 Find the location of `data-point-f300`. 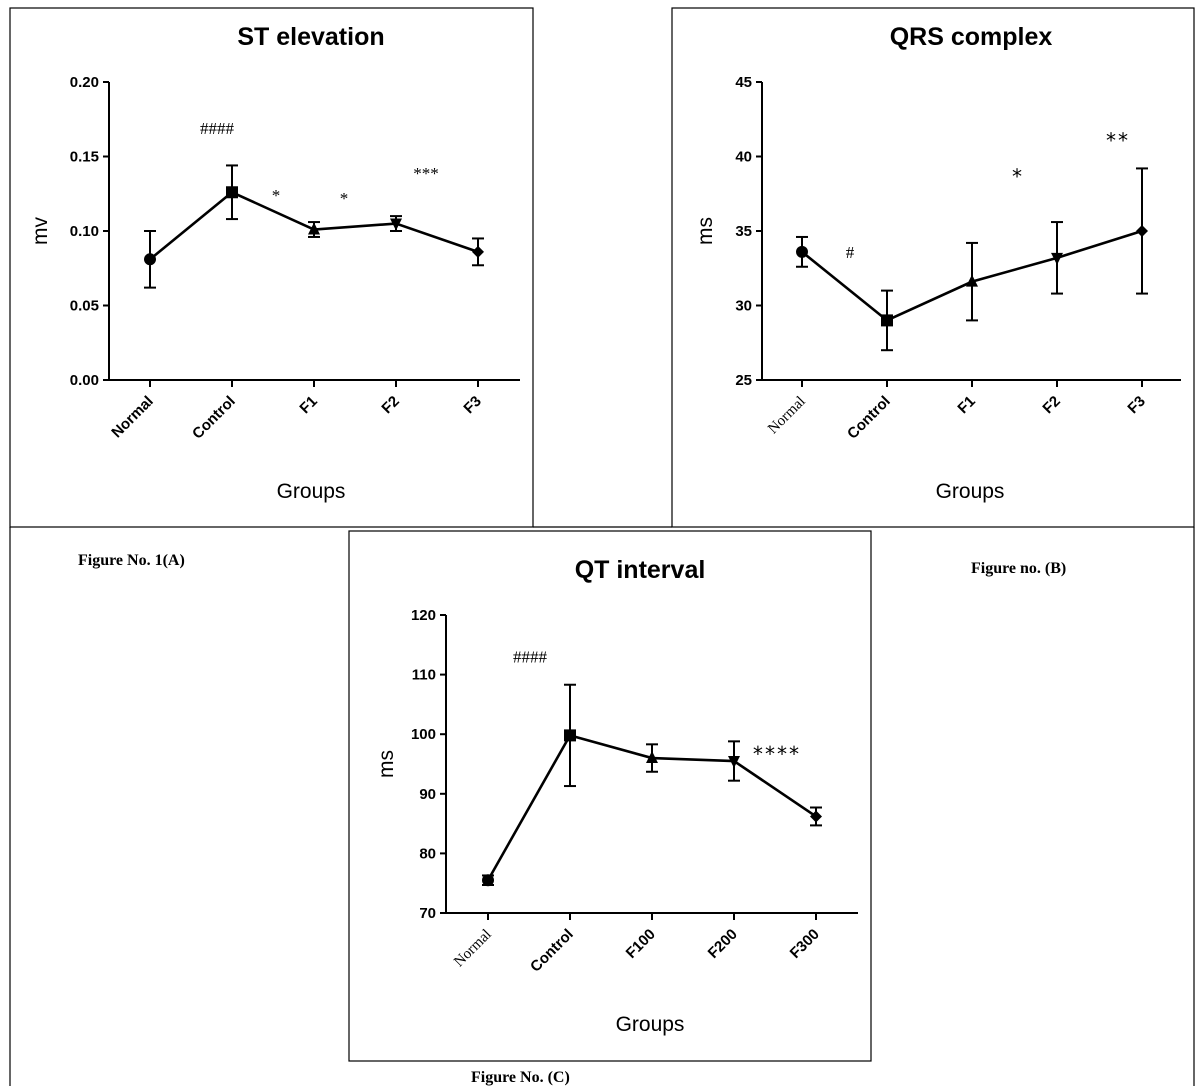

data-point-f300 is located at coordinates (816, 816).